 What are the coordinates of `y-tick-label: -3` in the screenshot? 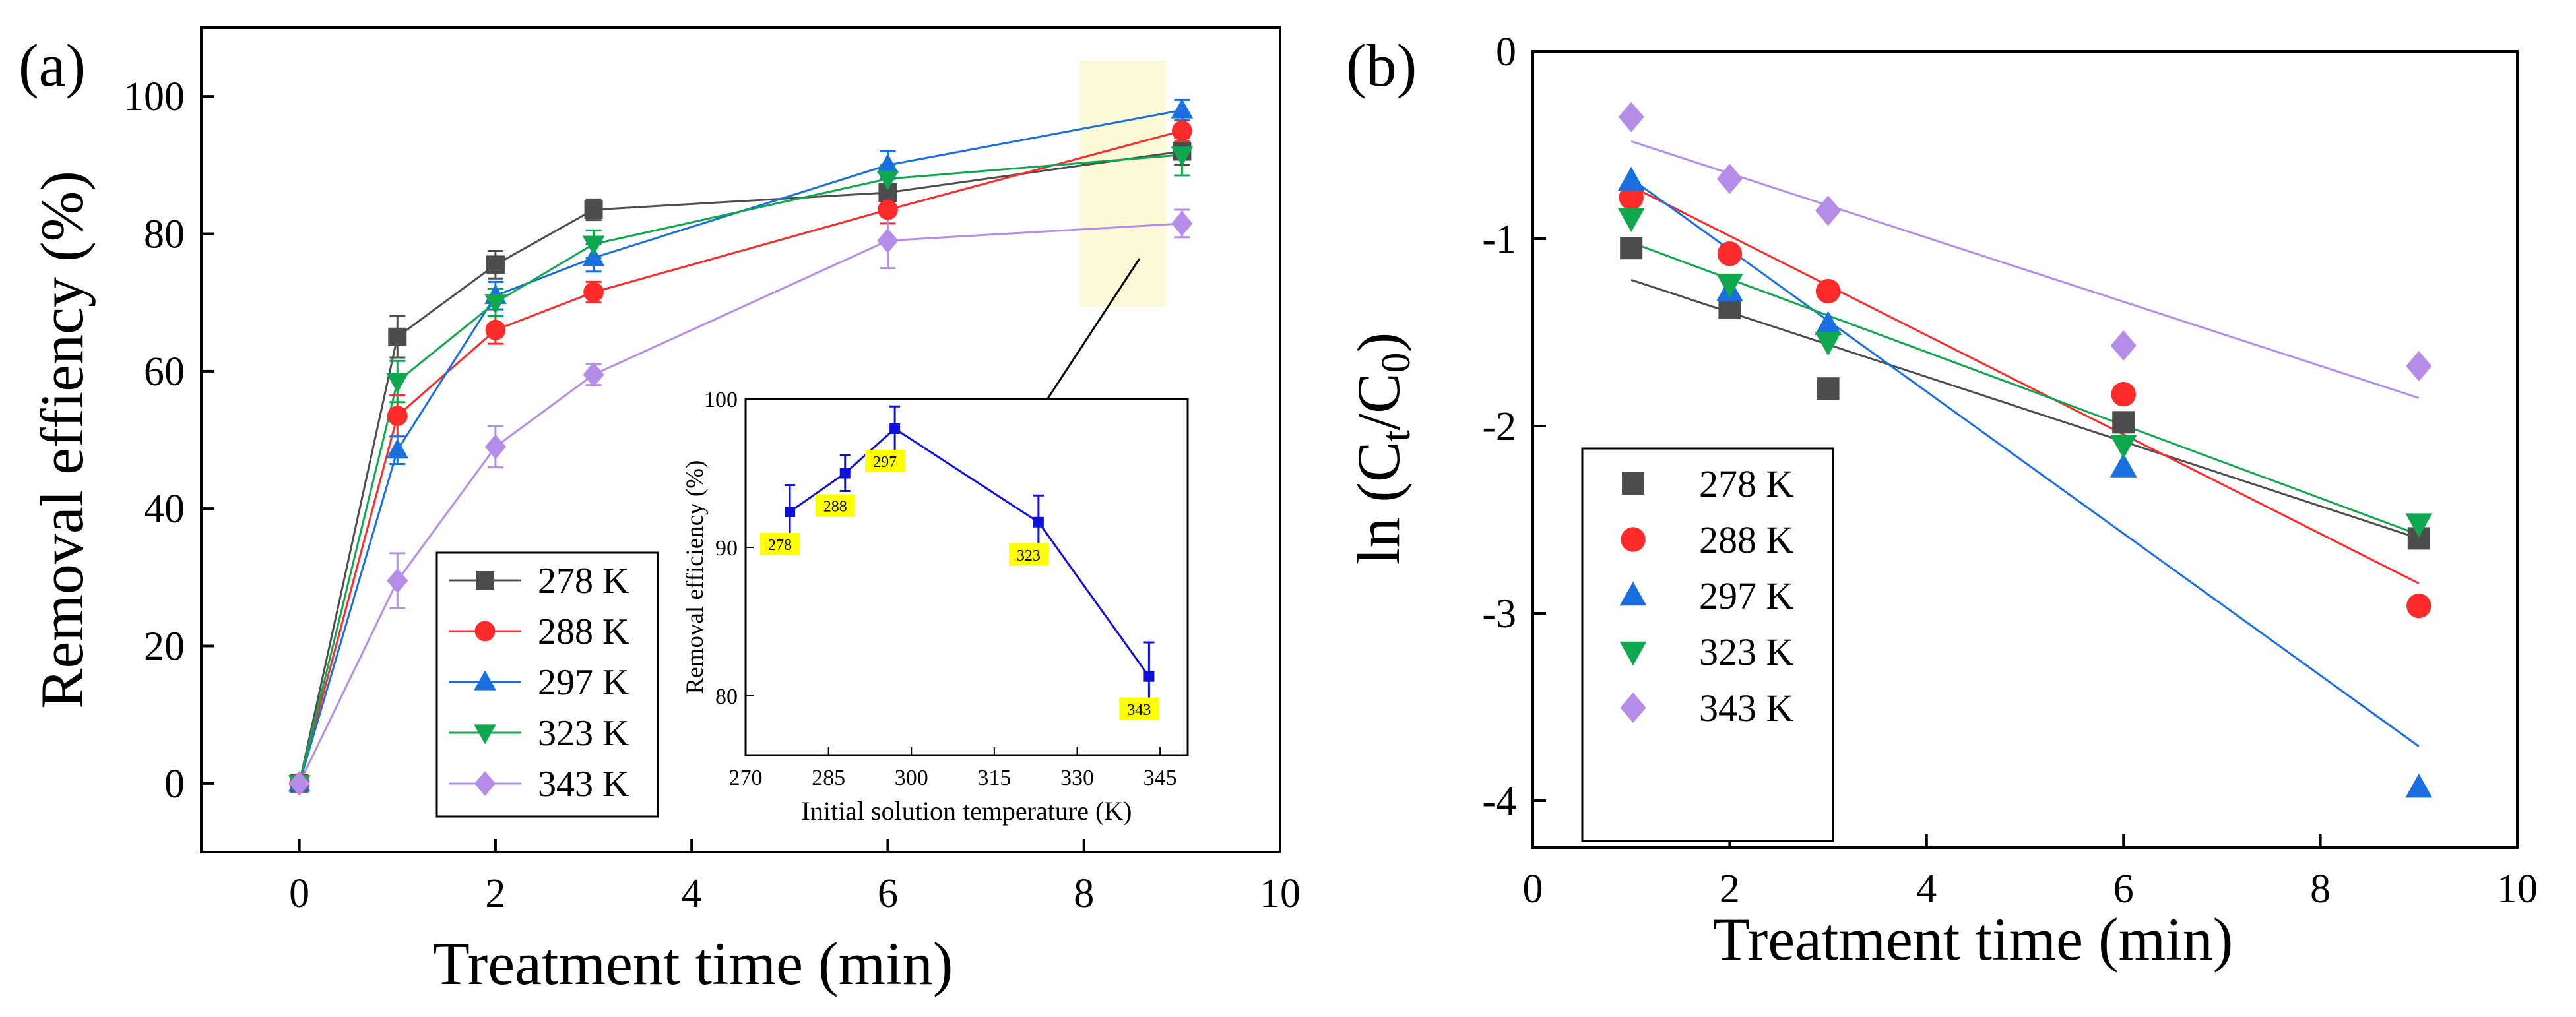 It's located at (1499, 614).